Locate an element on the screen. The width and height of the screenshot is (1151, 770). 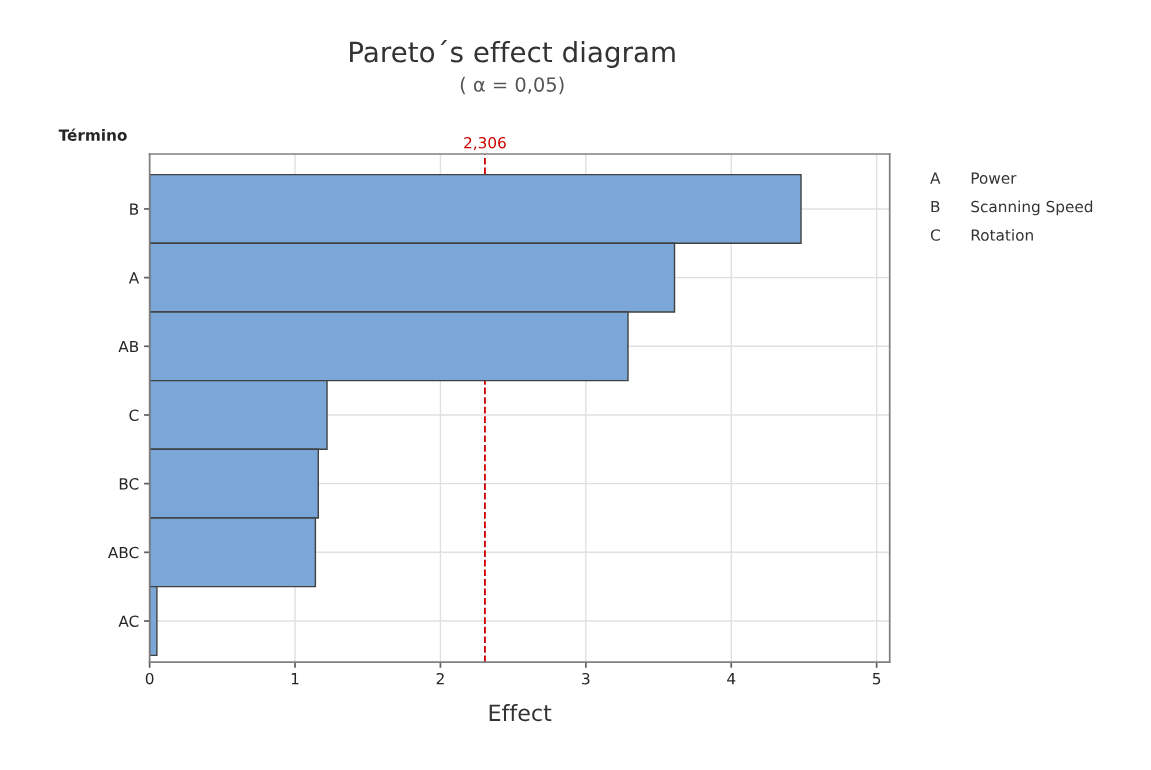
y-tick-label: C is located at coordinates (134, 415).